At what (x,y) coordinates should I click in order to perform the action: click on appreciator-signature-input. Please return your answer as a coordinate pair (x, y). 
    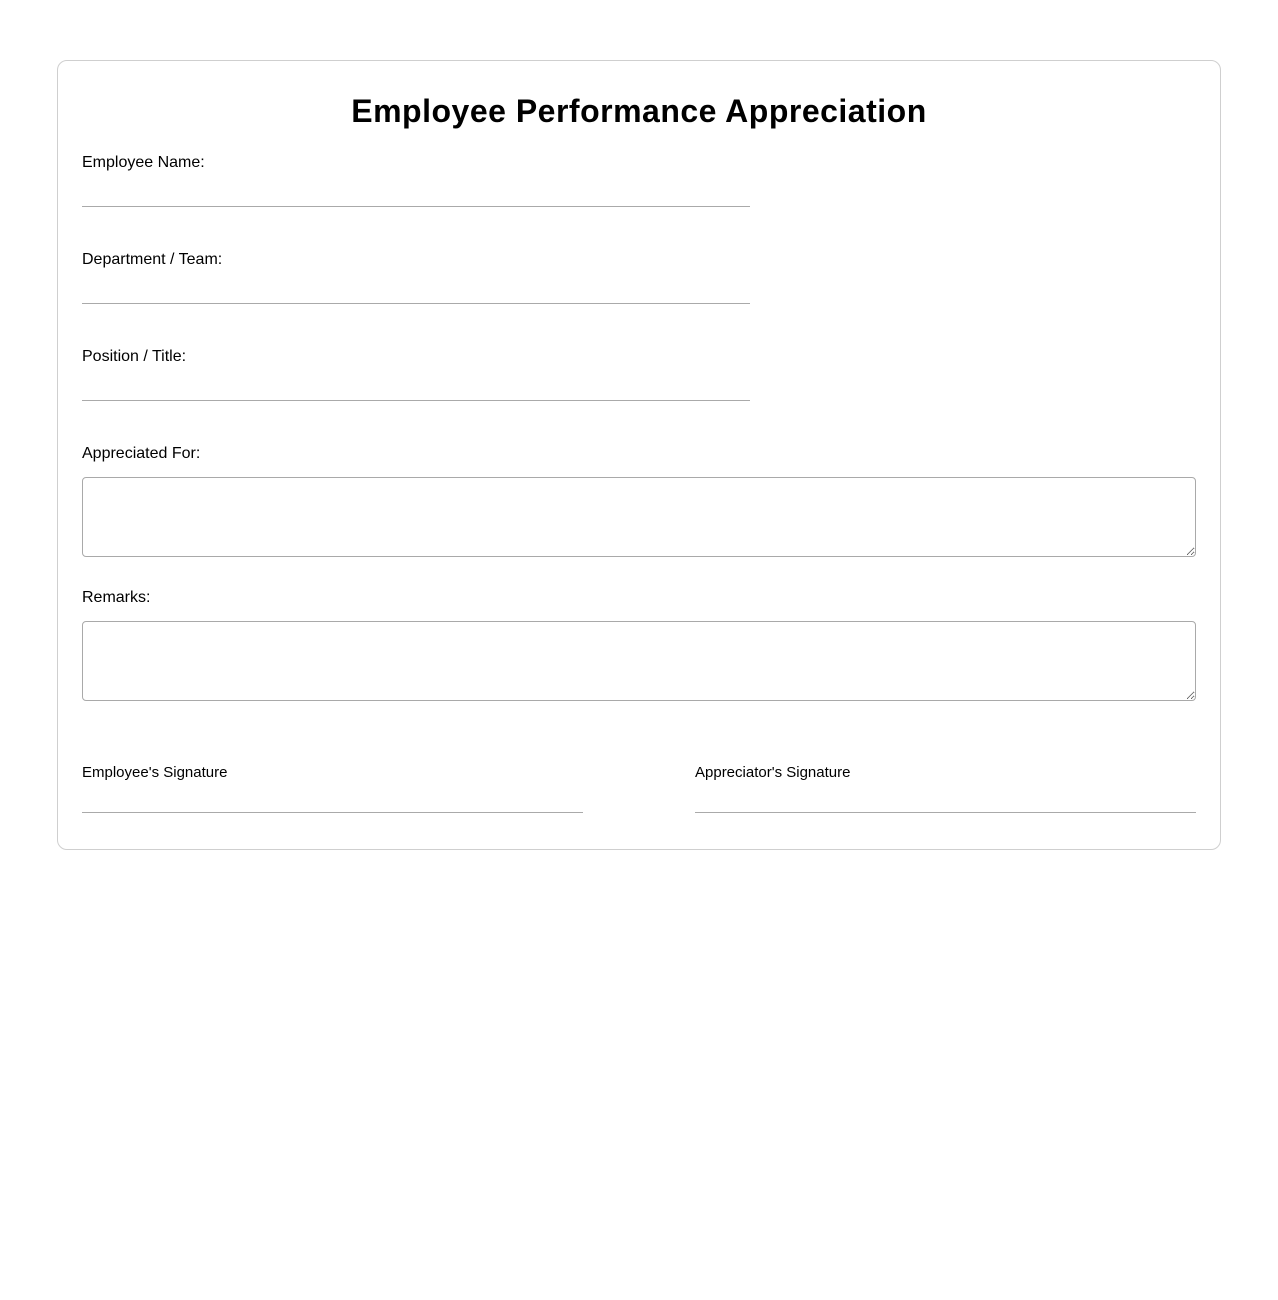
    Looking at the image, I should click on (945, 797).